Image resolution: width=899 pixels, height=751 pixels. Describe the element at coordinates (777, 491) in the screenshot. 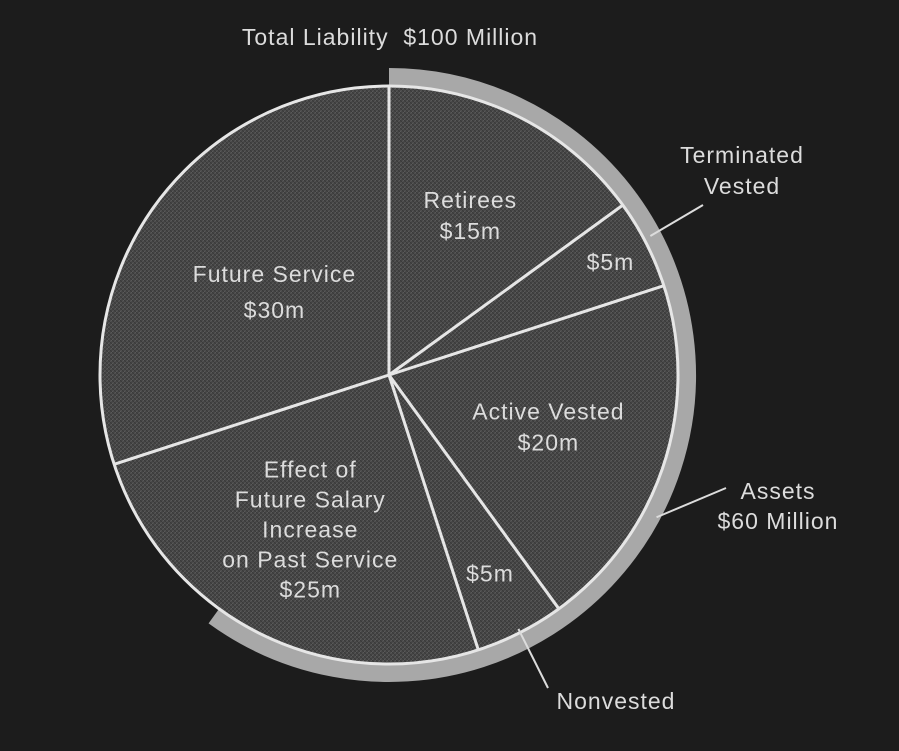

I see `assets-label-line: Assets` at that location.